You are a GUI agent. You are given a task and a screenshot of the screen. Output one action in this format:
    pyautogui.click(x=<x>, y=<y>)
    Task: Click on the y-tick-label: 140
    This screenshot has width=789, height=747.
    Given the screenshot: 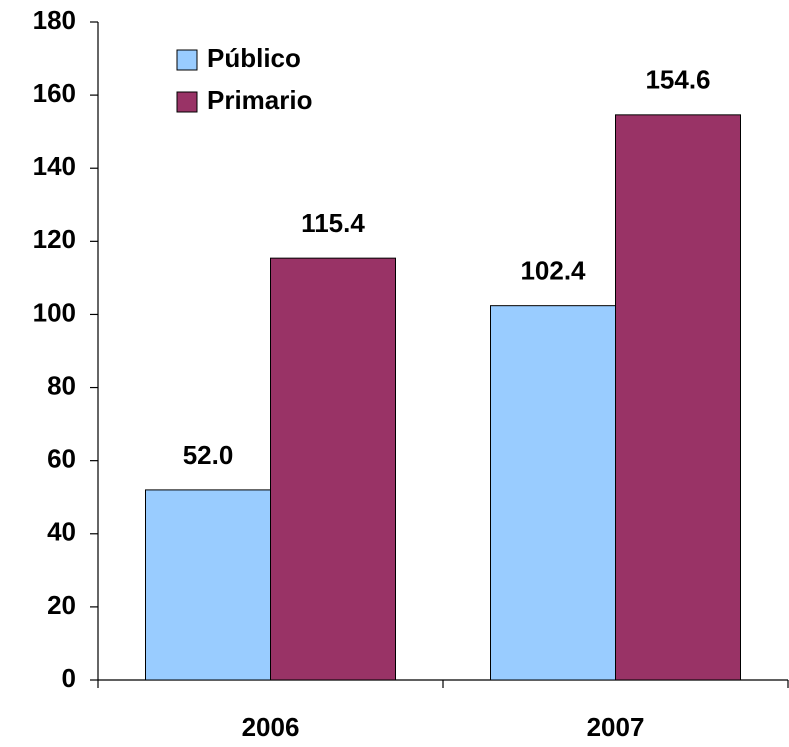 What is the action you would take?
    pyautogui.click(x=54, y=166)
    